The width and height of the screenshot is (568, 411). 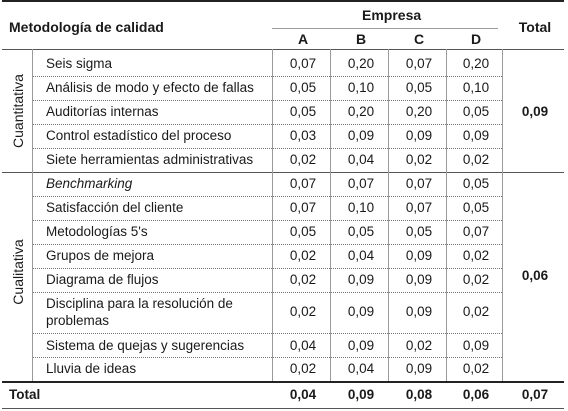 What do you see at coordinates (361, 183) in the screenshot?
I see `value-b: 0,07` at bounding box center [361, 183].